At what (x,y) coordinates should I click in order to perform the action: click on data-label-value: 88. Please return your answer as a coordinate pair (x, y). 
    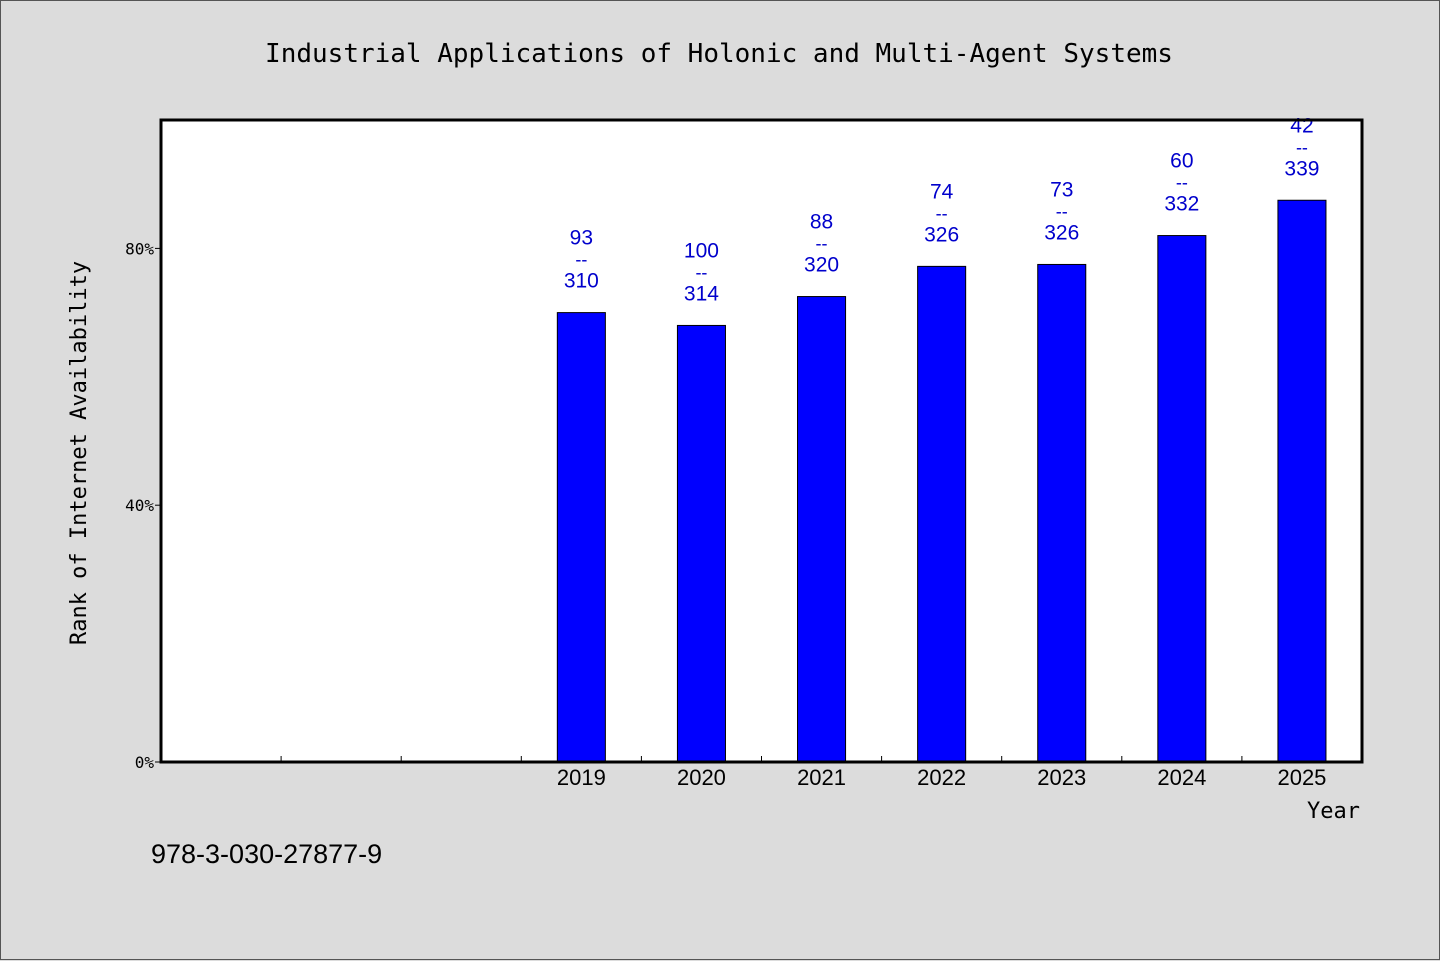
    Looking at the image, I should click on (821, 222).